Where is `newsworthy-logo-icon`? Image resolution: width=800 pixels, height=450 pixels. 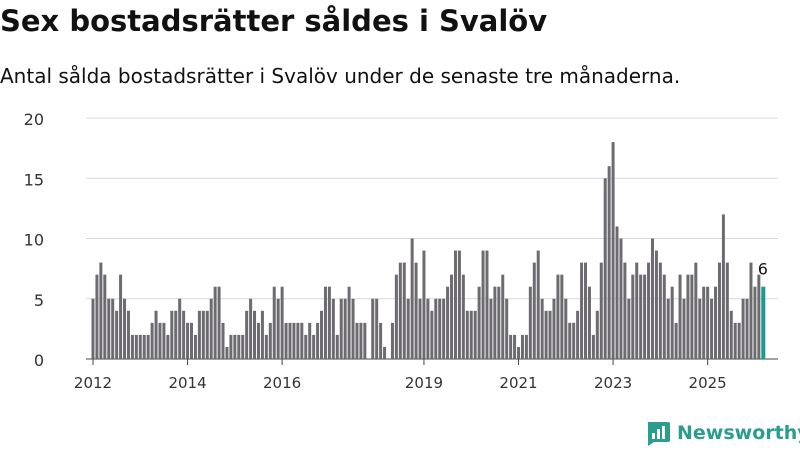
newsworthy-logo-icon is located at coordinates (658, 434).